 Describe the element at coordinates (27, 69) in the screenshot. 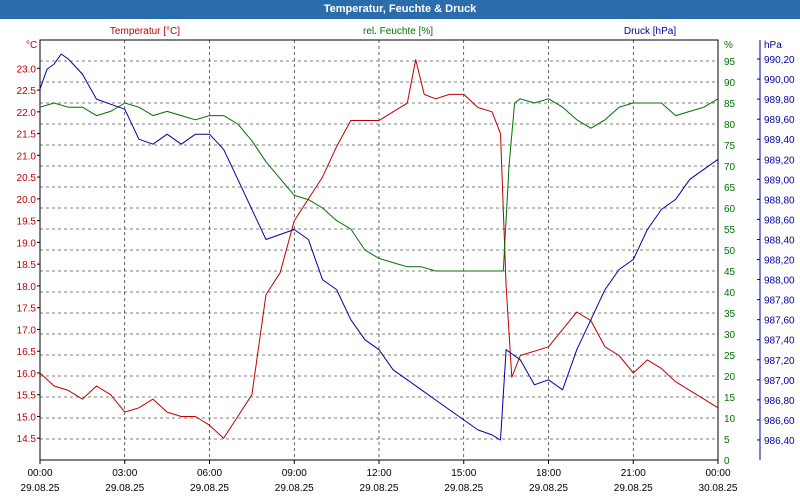

I see `temperature-tick-label: 23.0` at that location.